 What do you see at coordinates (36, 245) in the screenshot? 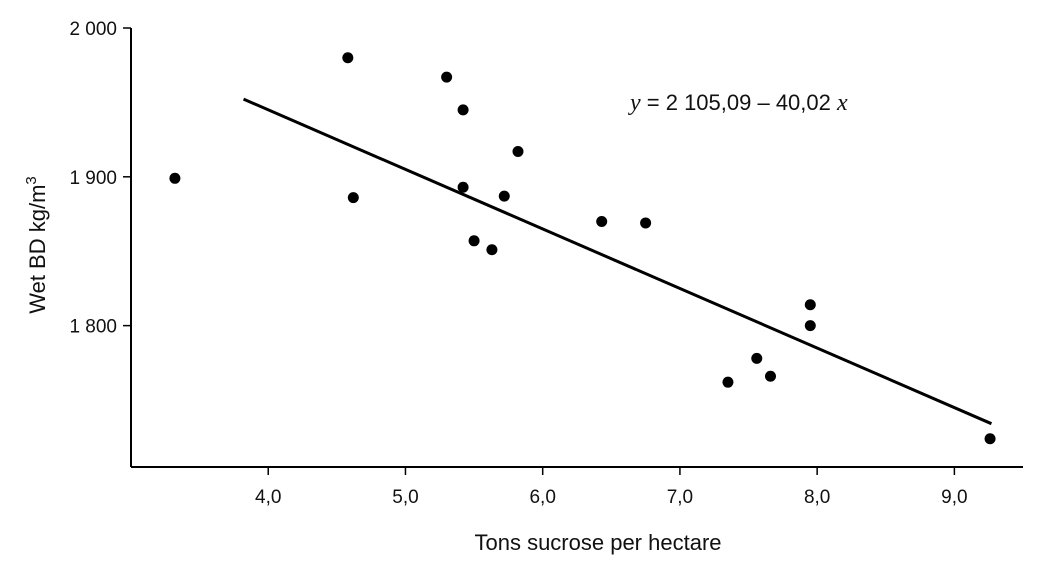
I see `y-axis-title: Wet BD kg/m3` at bounding box center [36, 245].